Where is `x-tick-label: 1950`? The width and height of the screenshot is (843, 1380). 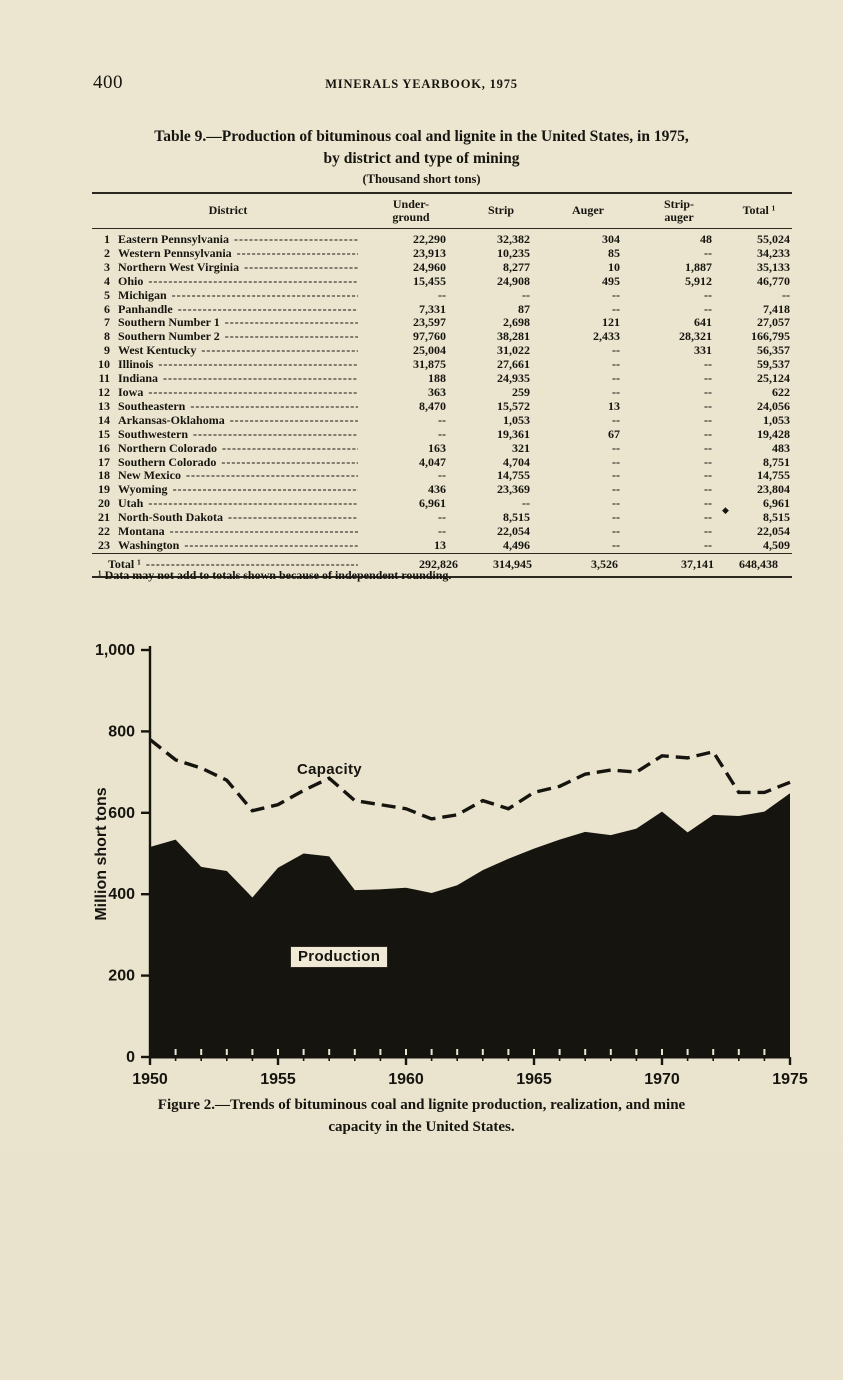 x-tick-label: 1950 is located at coordinates (150, 1079).